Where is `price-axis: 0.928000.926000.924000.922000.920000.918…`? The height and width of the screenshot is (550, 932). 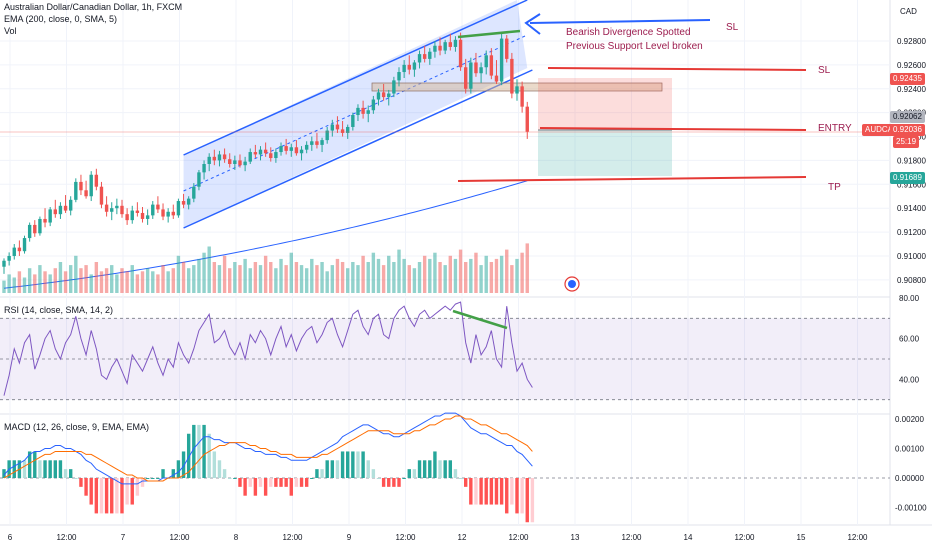
price-axis: 0.928000.926000.924000.922000.920000.918… is located at coordinates (911, 275).